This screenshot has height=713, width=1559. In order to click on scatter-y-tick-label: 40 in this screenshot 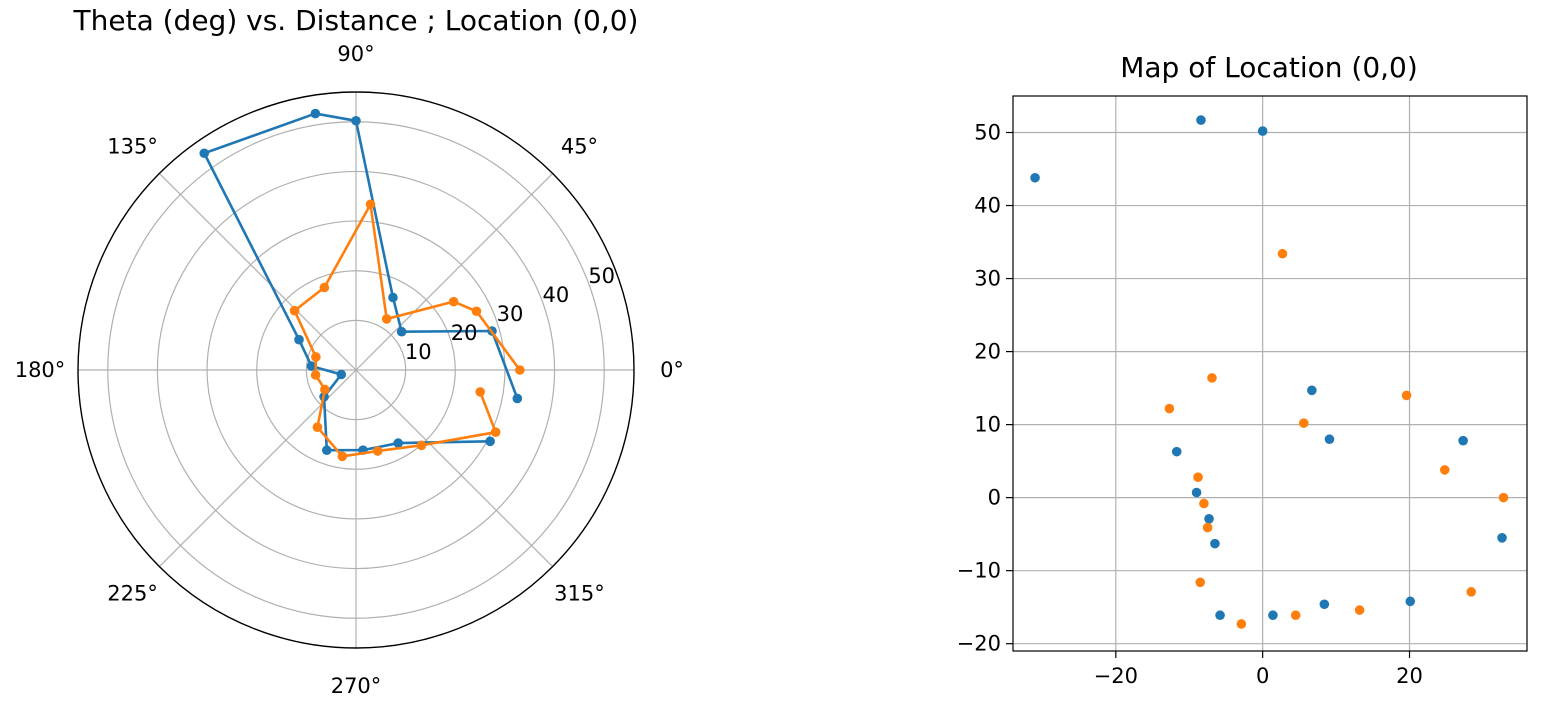, I will do `click(987, 206)`.